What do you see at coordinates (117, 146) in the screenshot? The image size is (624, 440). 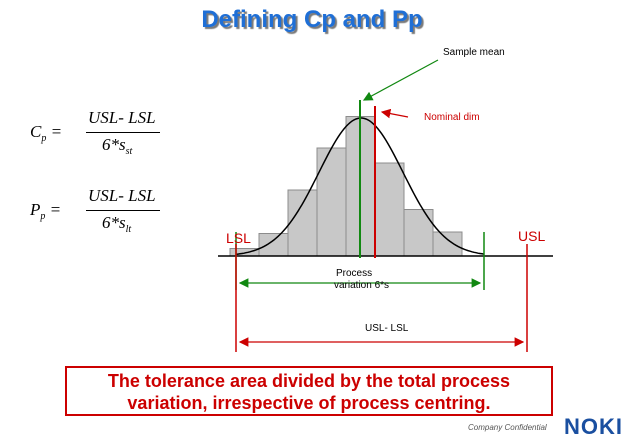 I see `cp-denominator: 6*sst` at bounding box center [117, 146].